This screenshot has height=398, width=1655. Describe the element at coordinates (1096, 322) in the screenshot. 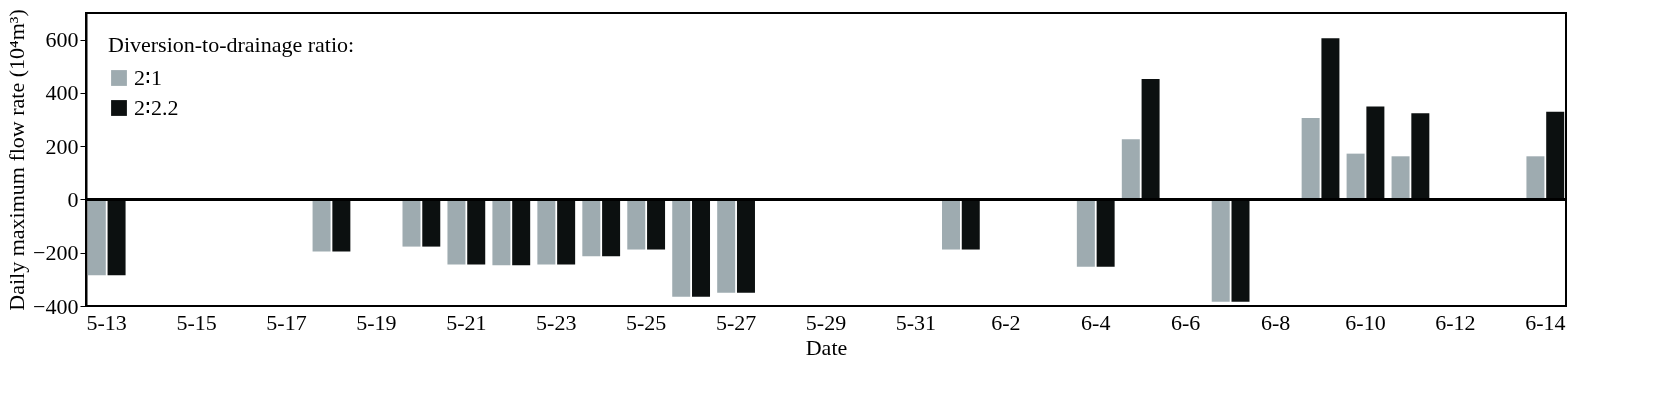

I see `x-tick-label: 6-4` at that location.